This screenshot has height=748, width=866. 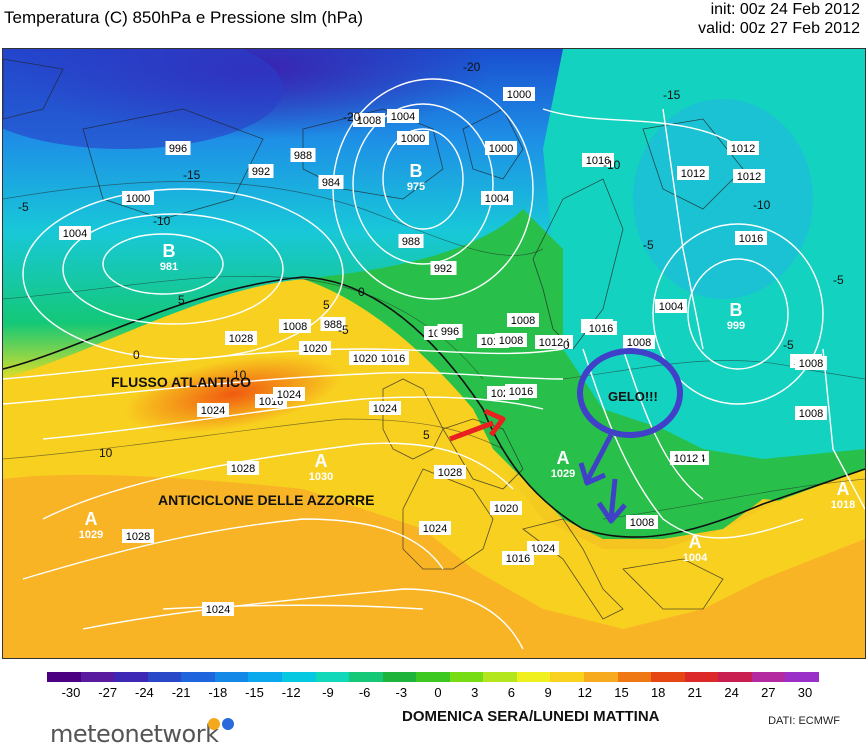 What do you see at coordinates (144, 692) in the screenshot?
I see `colorbar-tick-label: -24` at bounding box center [144, 692].